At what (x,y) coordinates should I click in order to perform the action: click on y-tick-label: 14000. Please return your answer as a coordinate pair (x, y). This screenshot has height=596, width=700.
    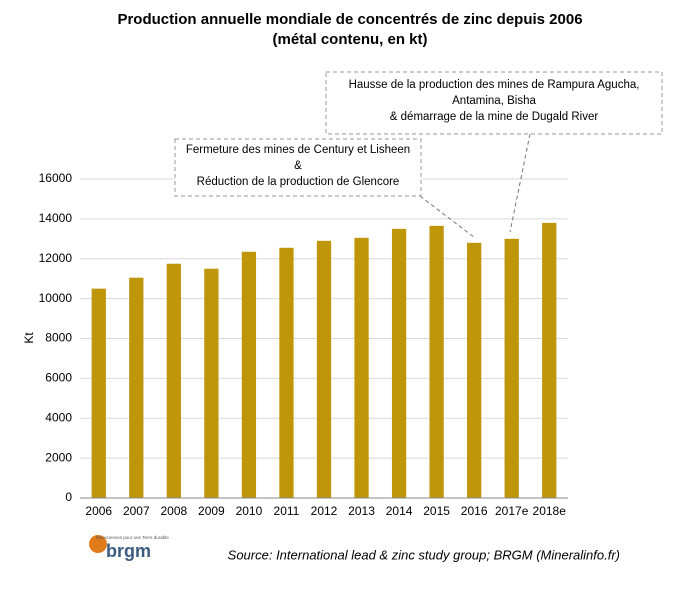
    Looking at the image, I should click on (56, 218).